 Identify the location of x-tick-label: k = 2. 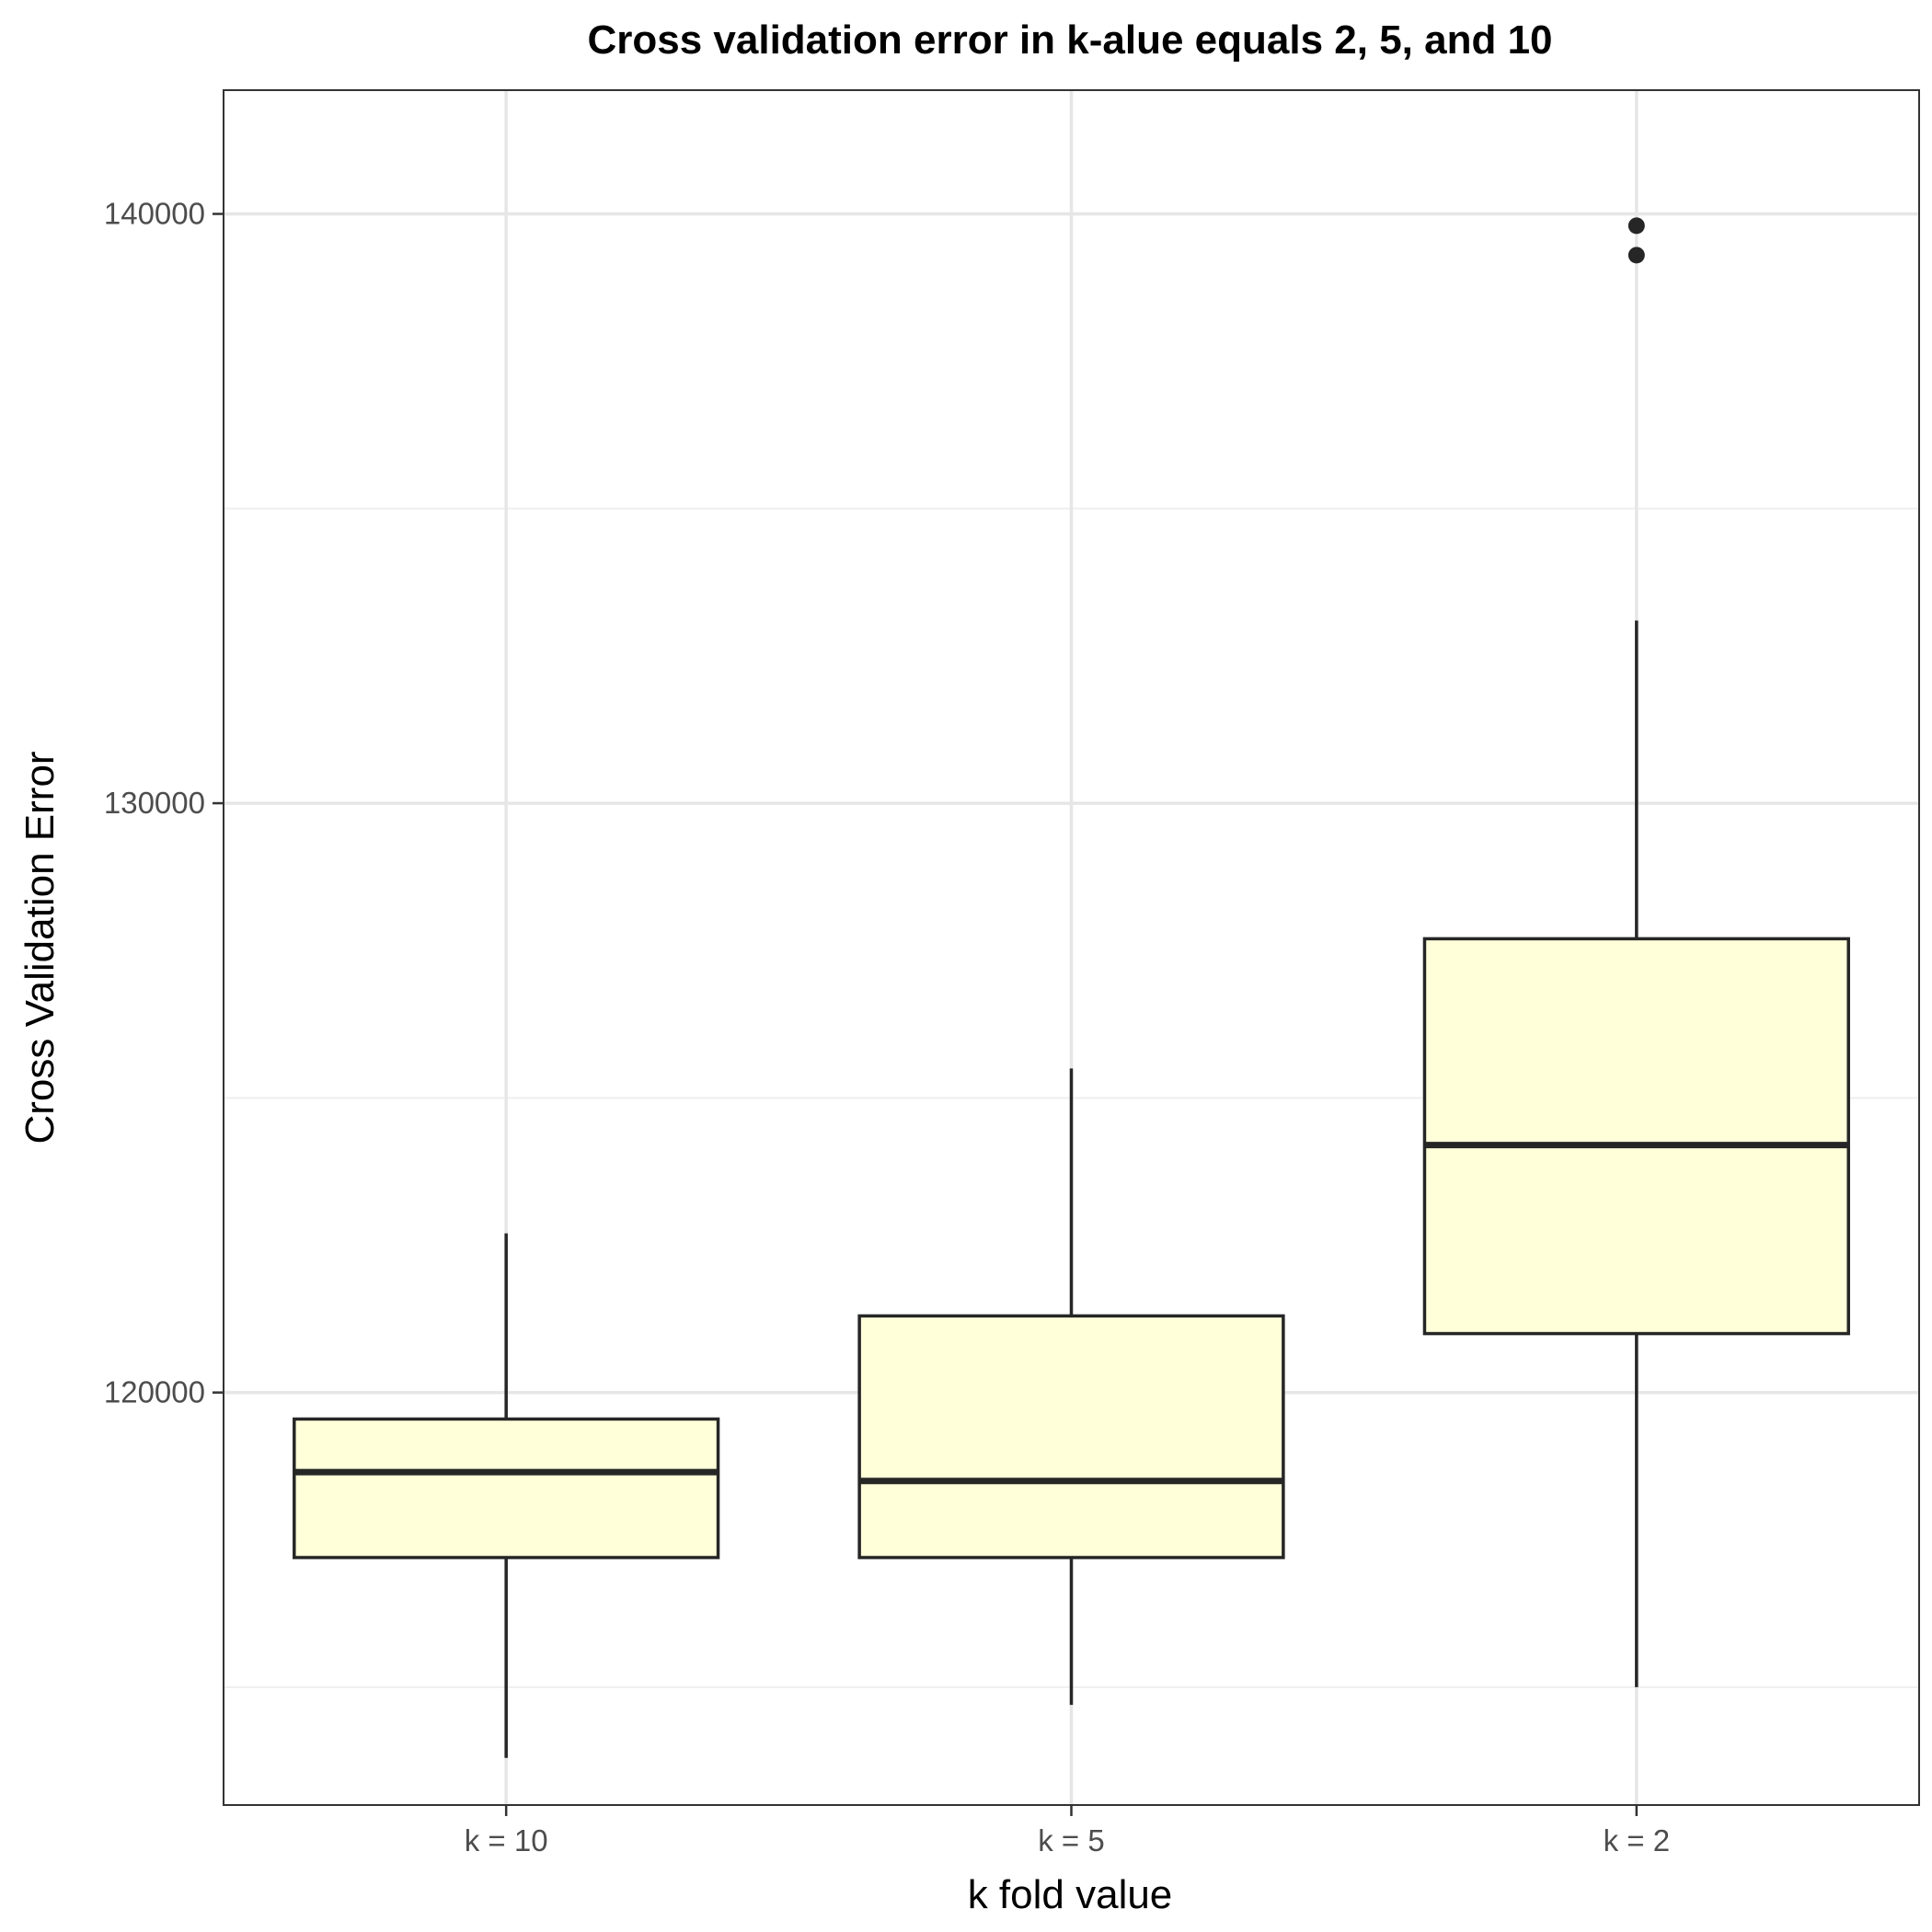
(1637, 1840).